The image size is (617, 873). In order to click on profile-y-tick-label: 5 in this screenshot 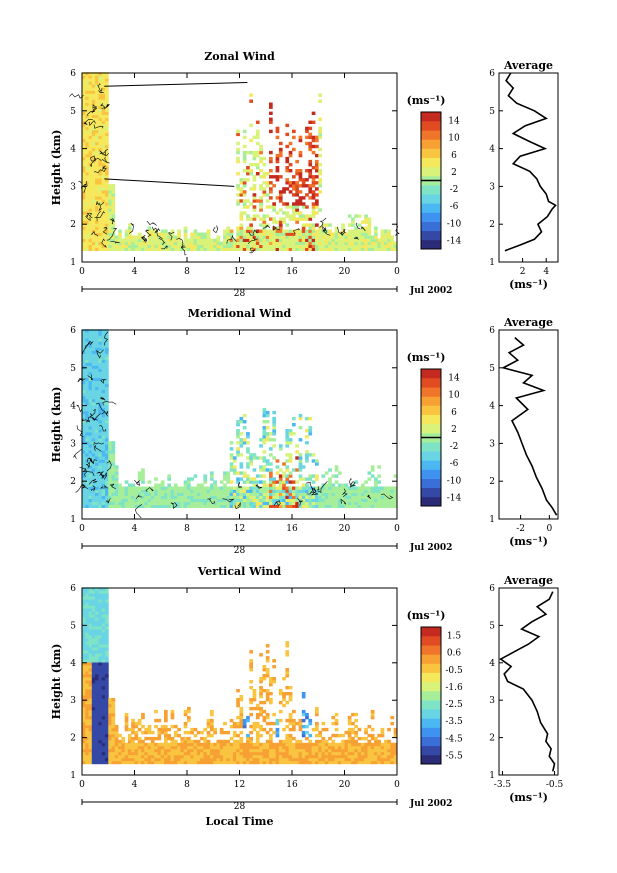, I will do `click(492, 369)`.